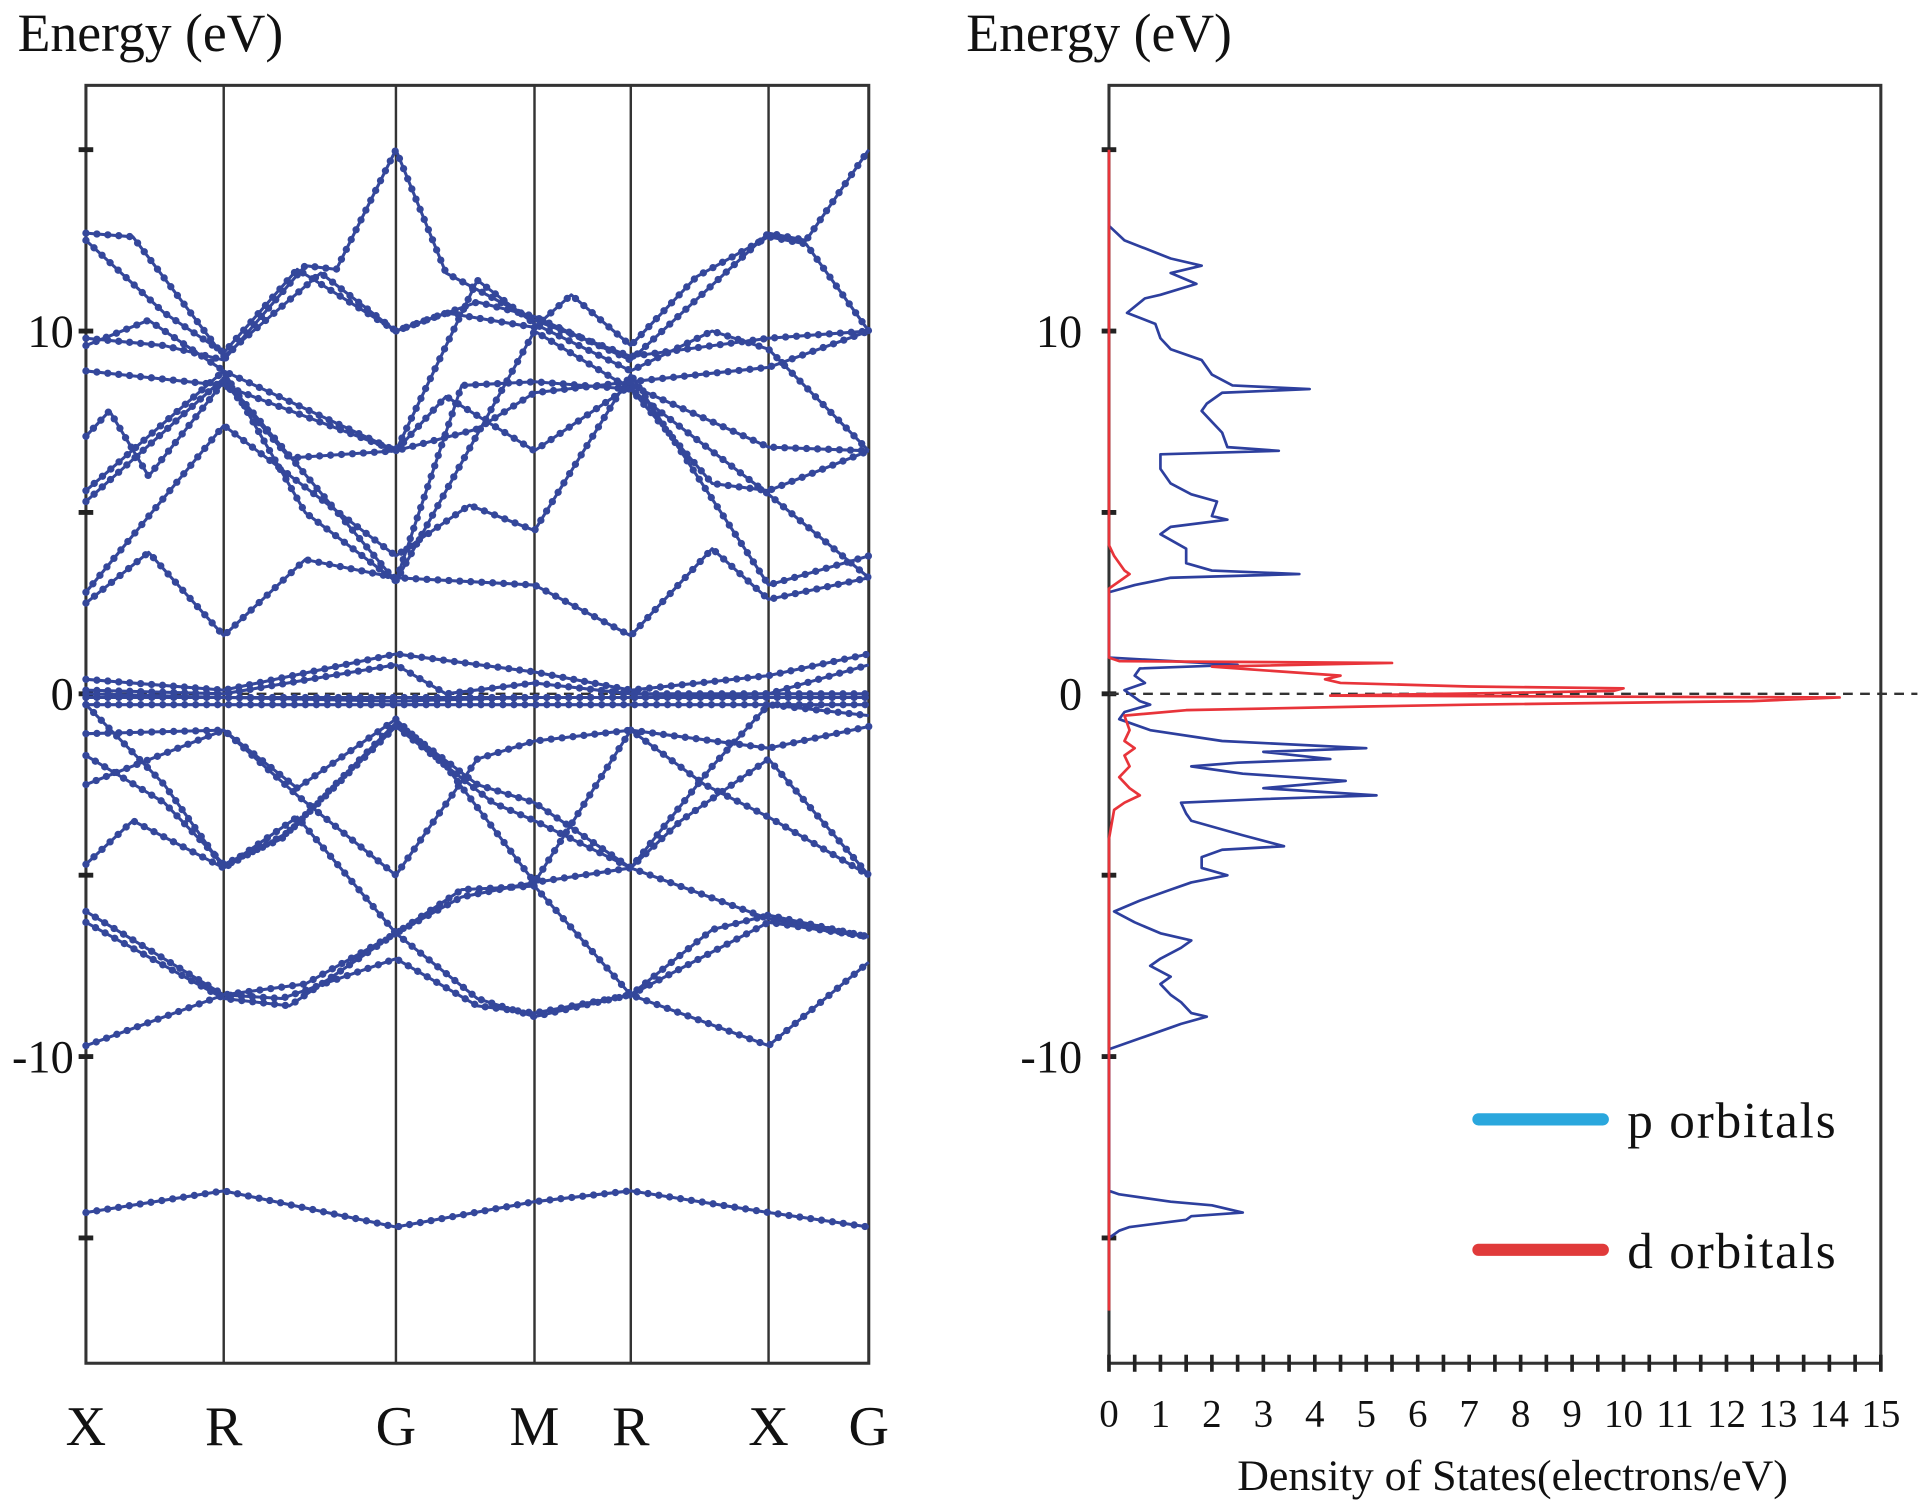 The width and height of the screenshot is (1918, 1512). What do you see at coordinates (1161, 1414) in the screenshot?
I see `x-tick-label: 1` at bounding box center [1161, 1414].